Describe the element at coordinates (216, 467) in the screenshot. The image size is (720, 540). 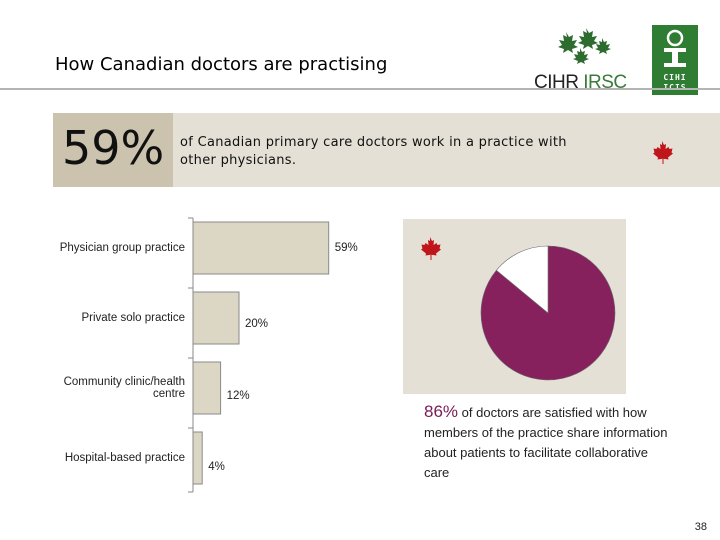
I see `value-label: 4%` at that location.